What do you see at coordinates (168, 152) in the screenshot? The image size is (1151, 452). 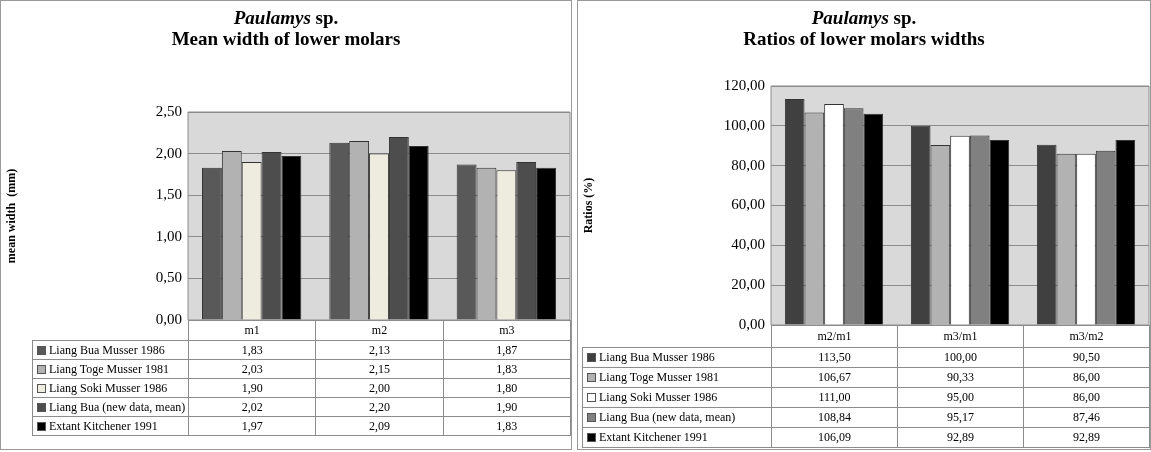 I see `y-tick-label: 2,00` at bounding box center [168, 152].